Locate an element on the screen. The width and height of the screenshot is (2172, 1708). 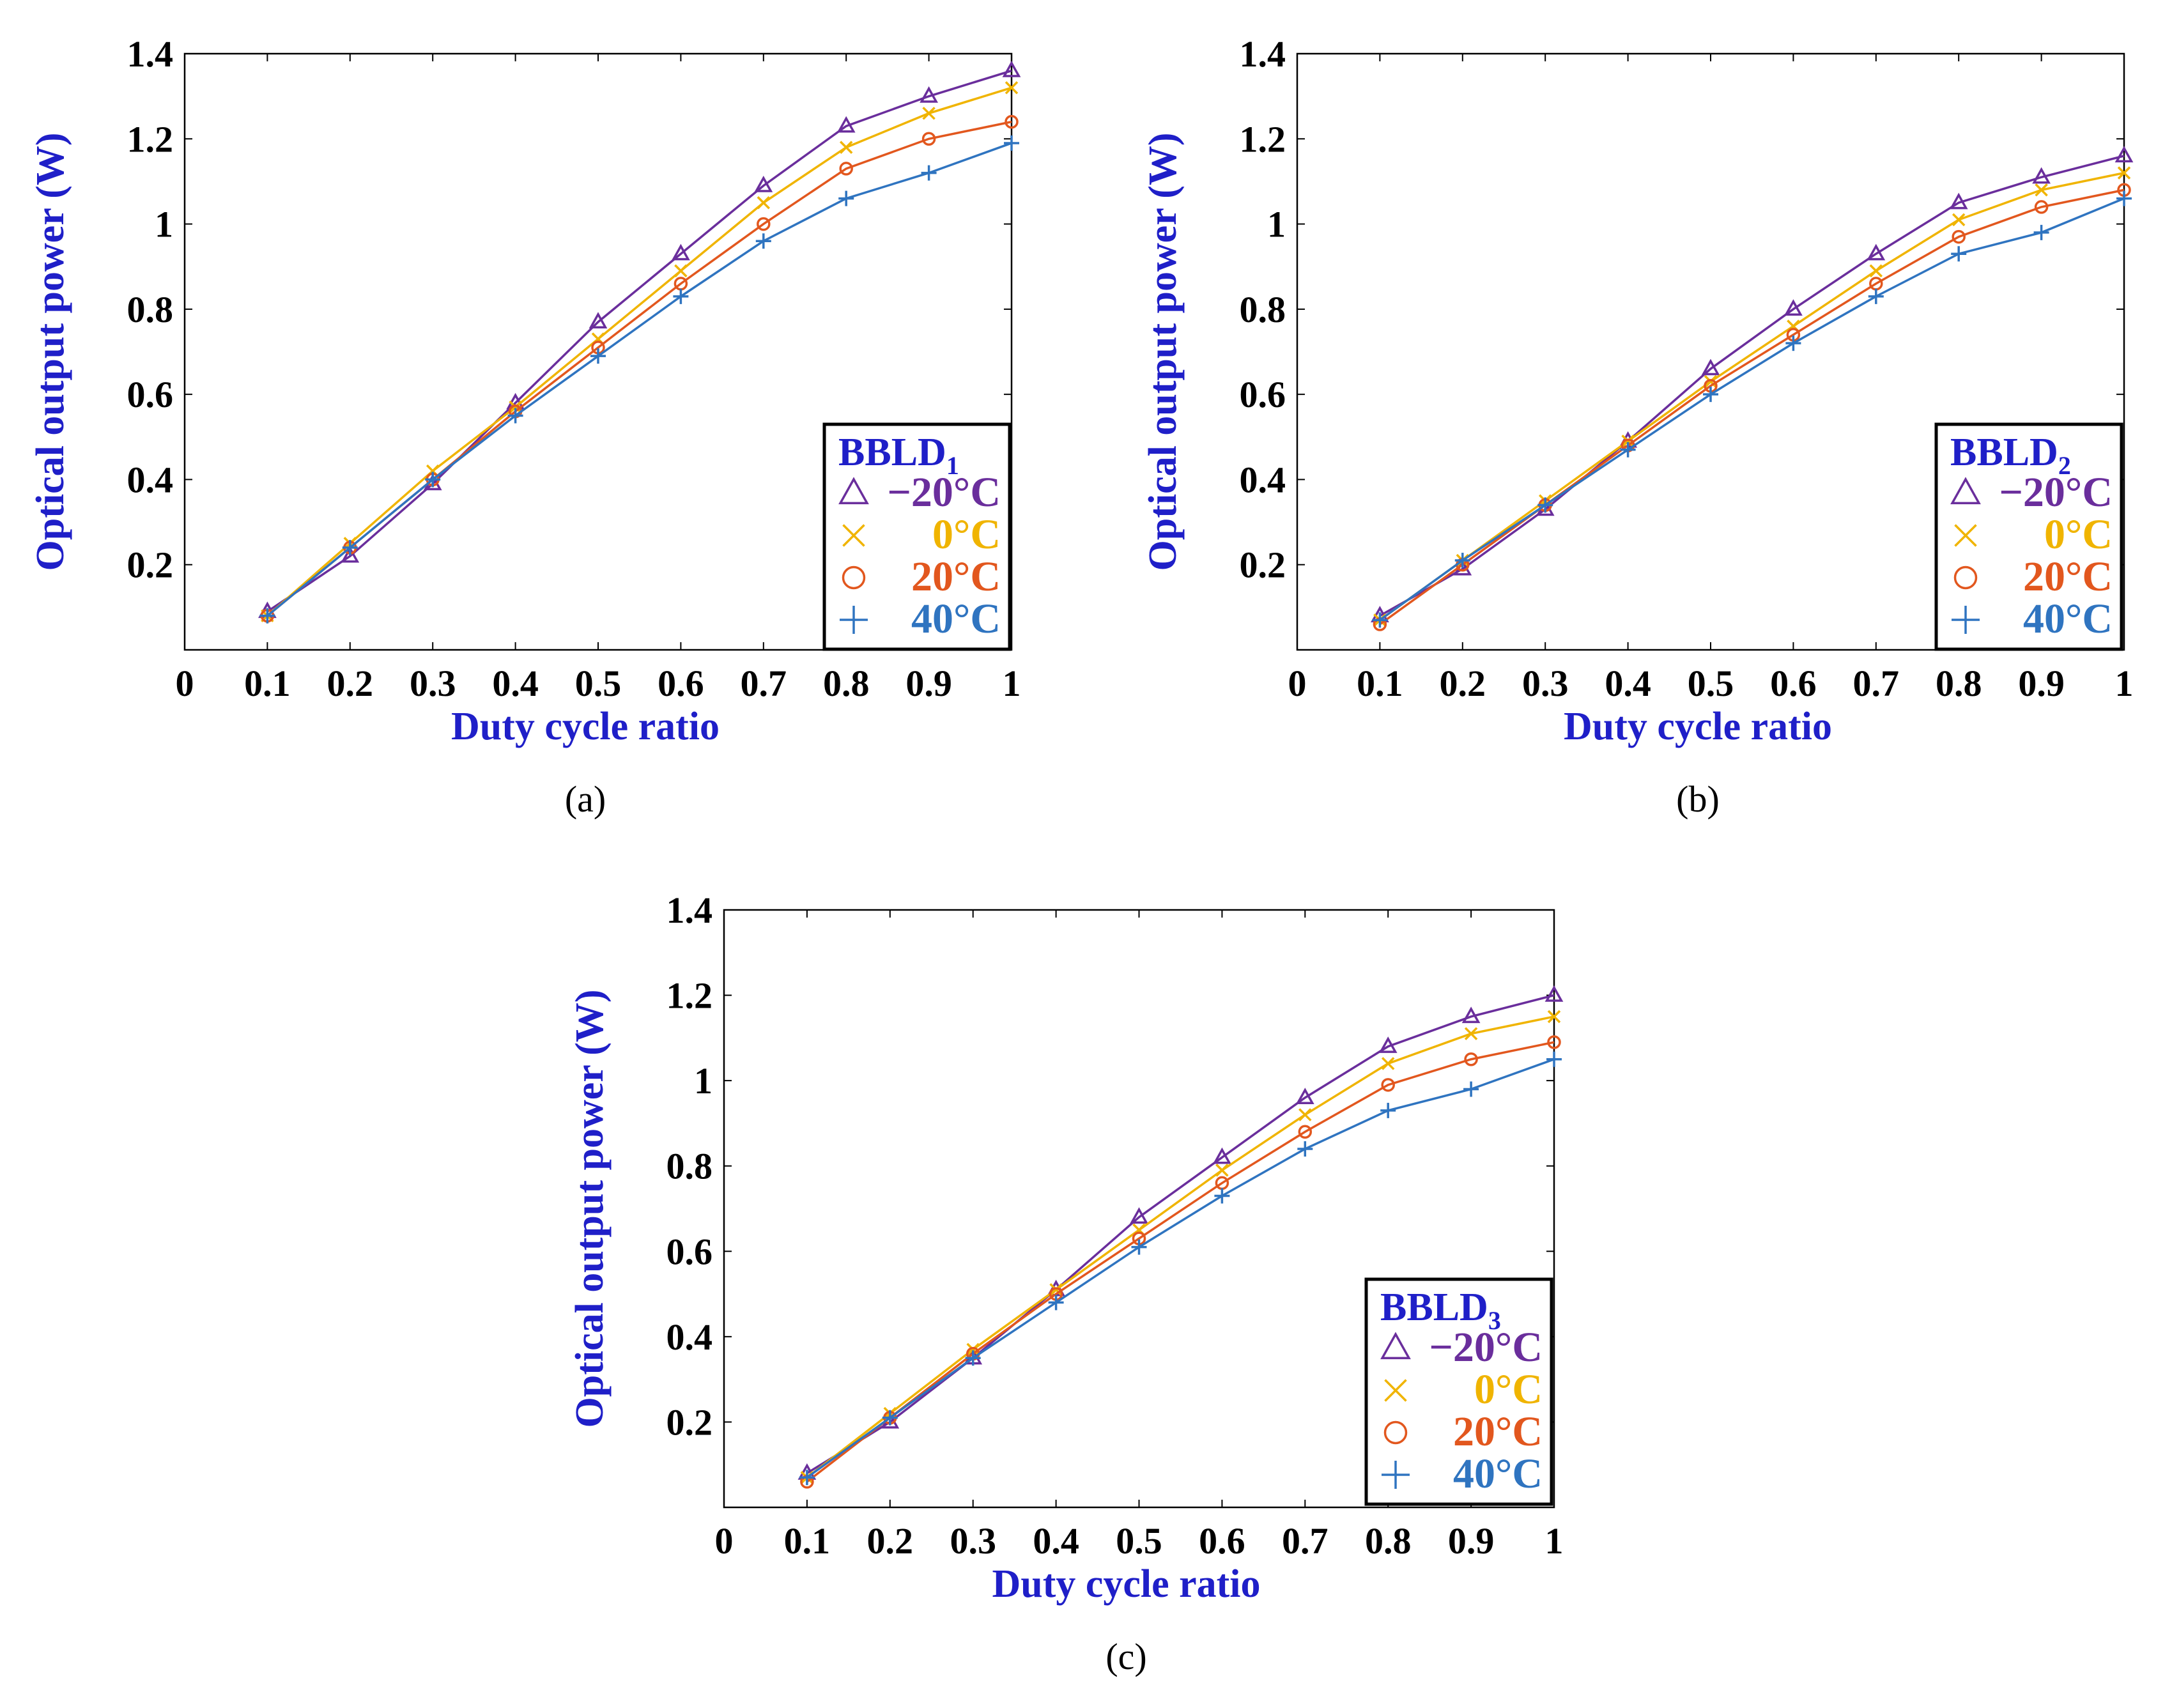
legend: BBLD2−20°C0°C20°C40°C is located at coordinates (2028, 536).